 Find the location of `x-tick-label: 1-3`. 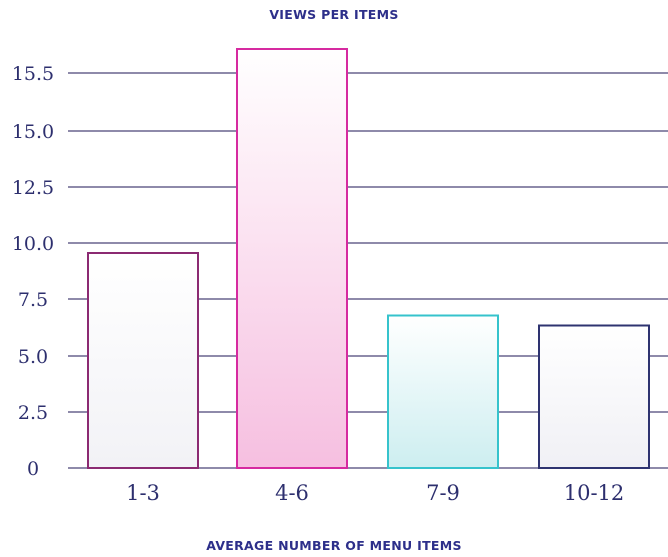

x-tick-label: 1-3 is located at coordinates (143, 493).